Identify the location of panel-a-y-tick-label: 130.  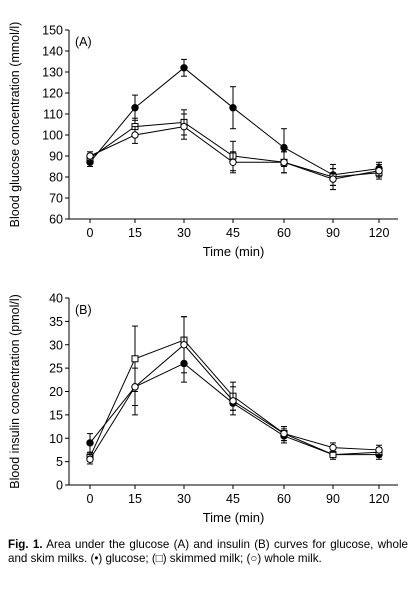
(52, 73).